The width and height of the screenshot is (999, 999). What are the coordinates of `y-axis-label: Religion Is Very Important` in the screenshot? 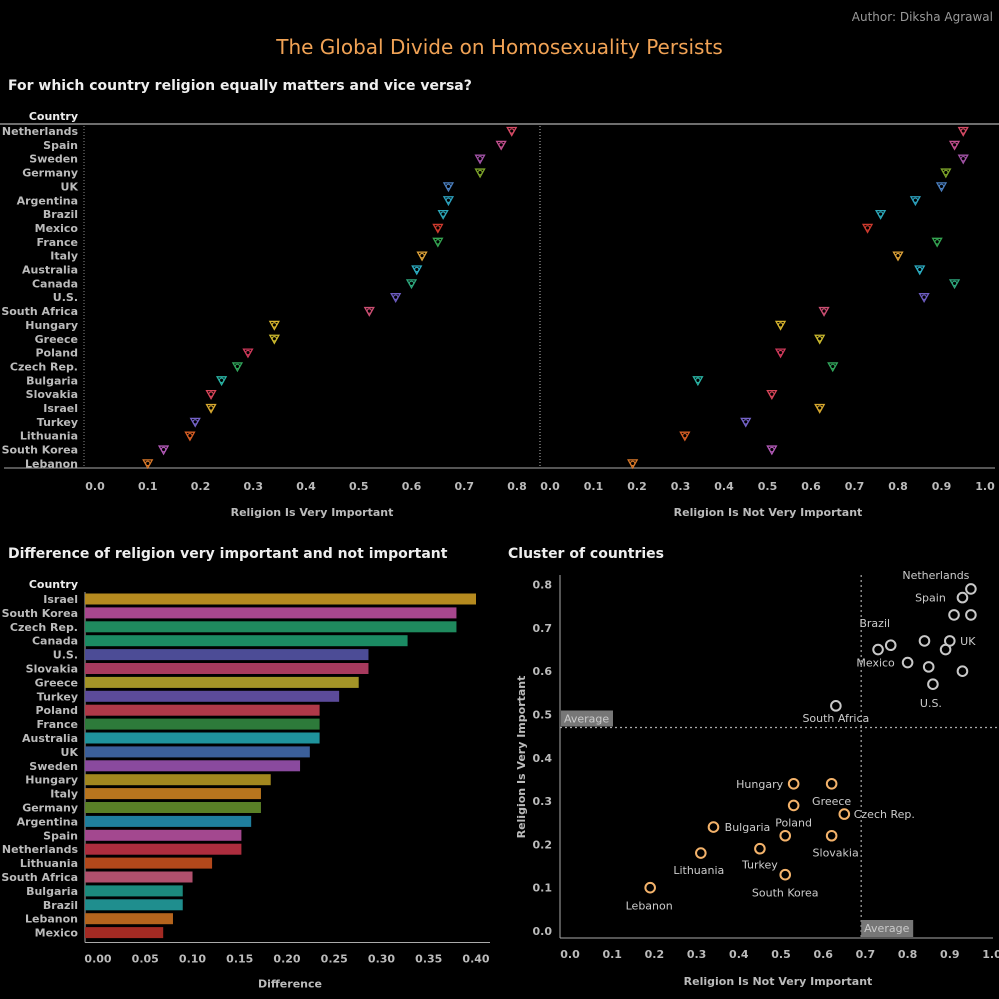 It's located at (521, 757).